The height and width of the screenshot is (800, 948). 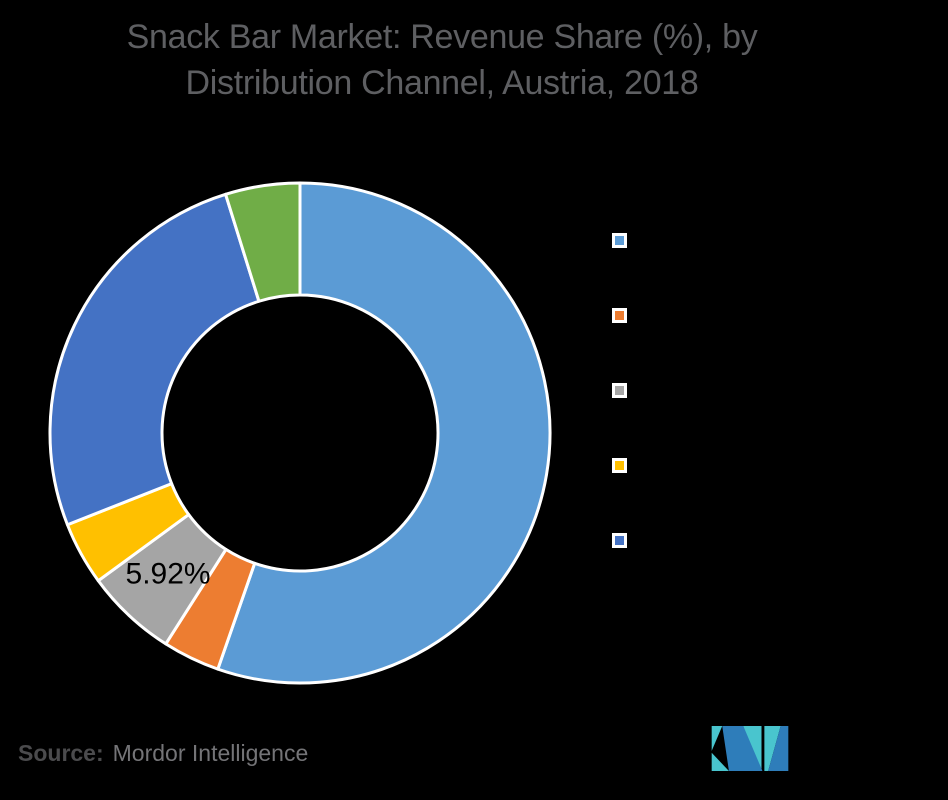 What do you see at coordinates (619, 420) in the screenshot?
I see `legend` at bounding box center [619, 420].